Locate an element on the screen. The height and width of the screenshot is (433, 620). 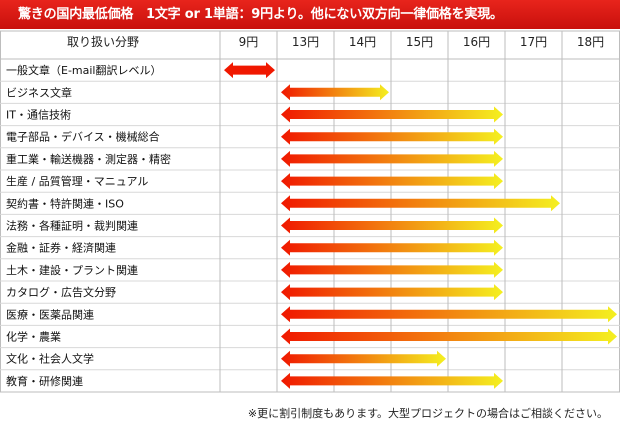
footnote: ※更に割引制度もあります。大型プロジェクトの場合はご相談ください。 is located at coordinates (427, 413).